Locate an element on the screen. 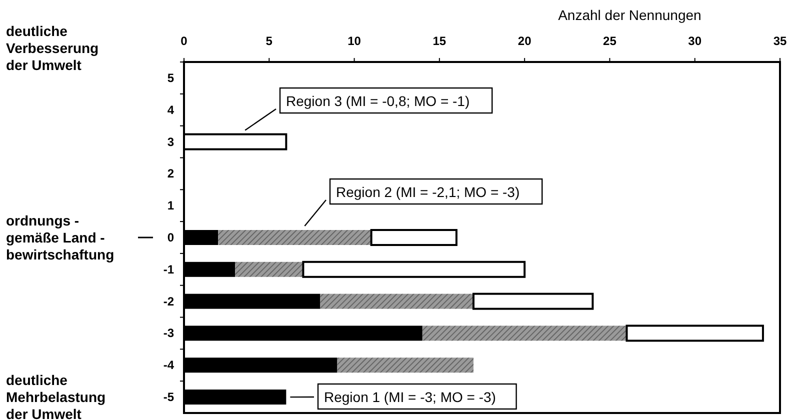  y-tick-label: 5 is located at coordinates (170, 77).